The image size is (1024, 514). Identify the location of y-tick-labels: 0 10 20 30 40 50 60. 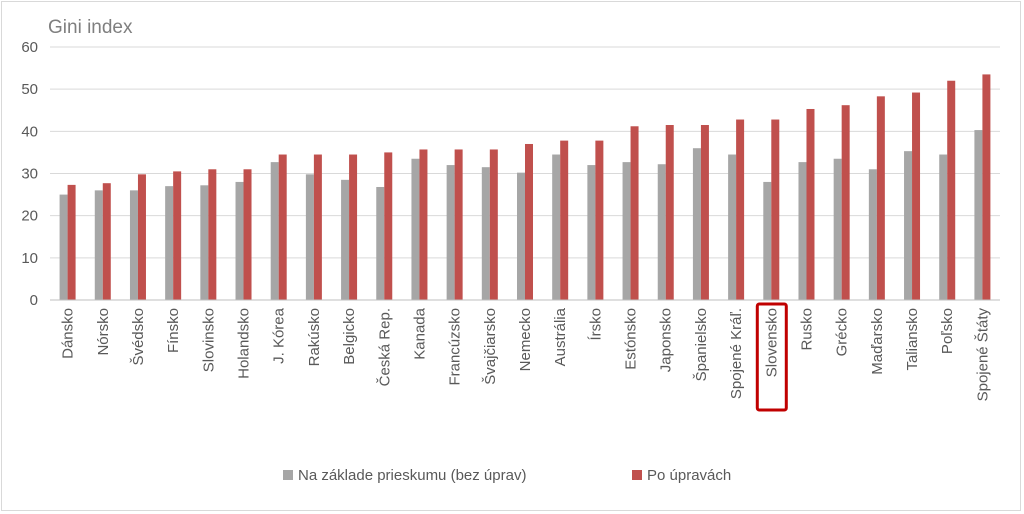
(29, 174).